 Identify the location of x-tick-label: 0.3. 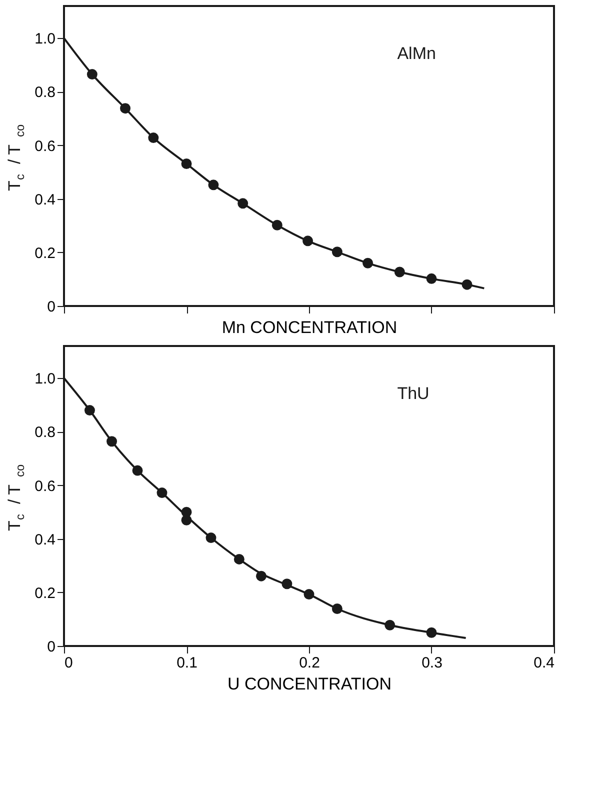
(432, 663).